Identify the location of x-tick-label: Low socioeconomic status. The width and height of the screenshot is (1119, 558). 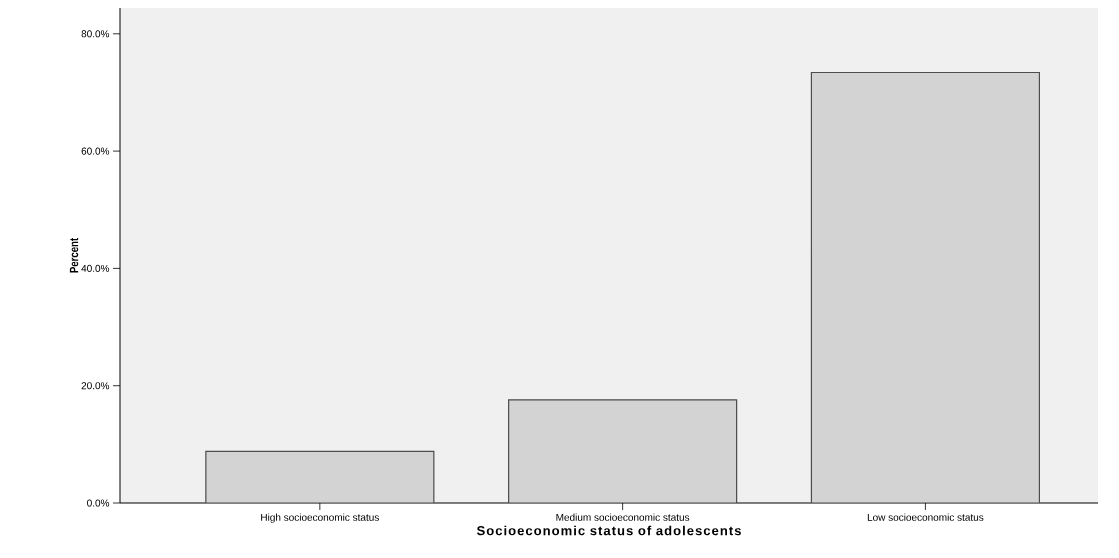
(925, 517).